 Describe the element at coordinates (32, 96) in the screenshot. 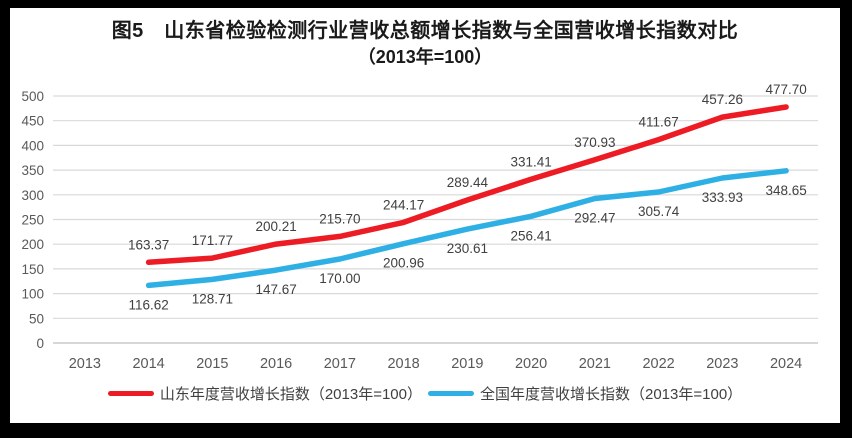

I see `y-axis-tick-label: 500` at that location.